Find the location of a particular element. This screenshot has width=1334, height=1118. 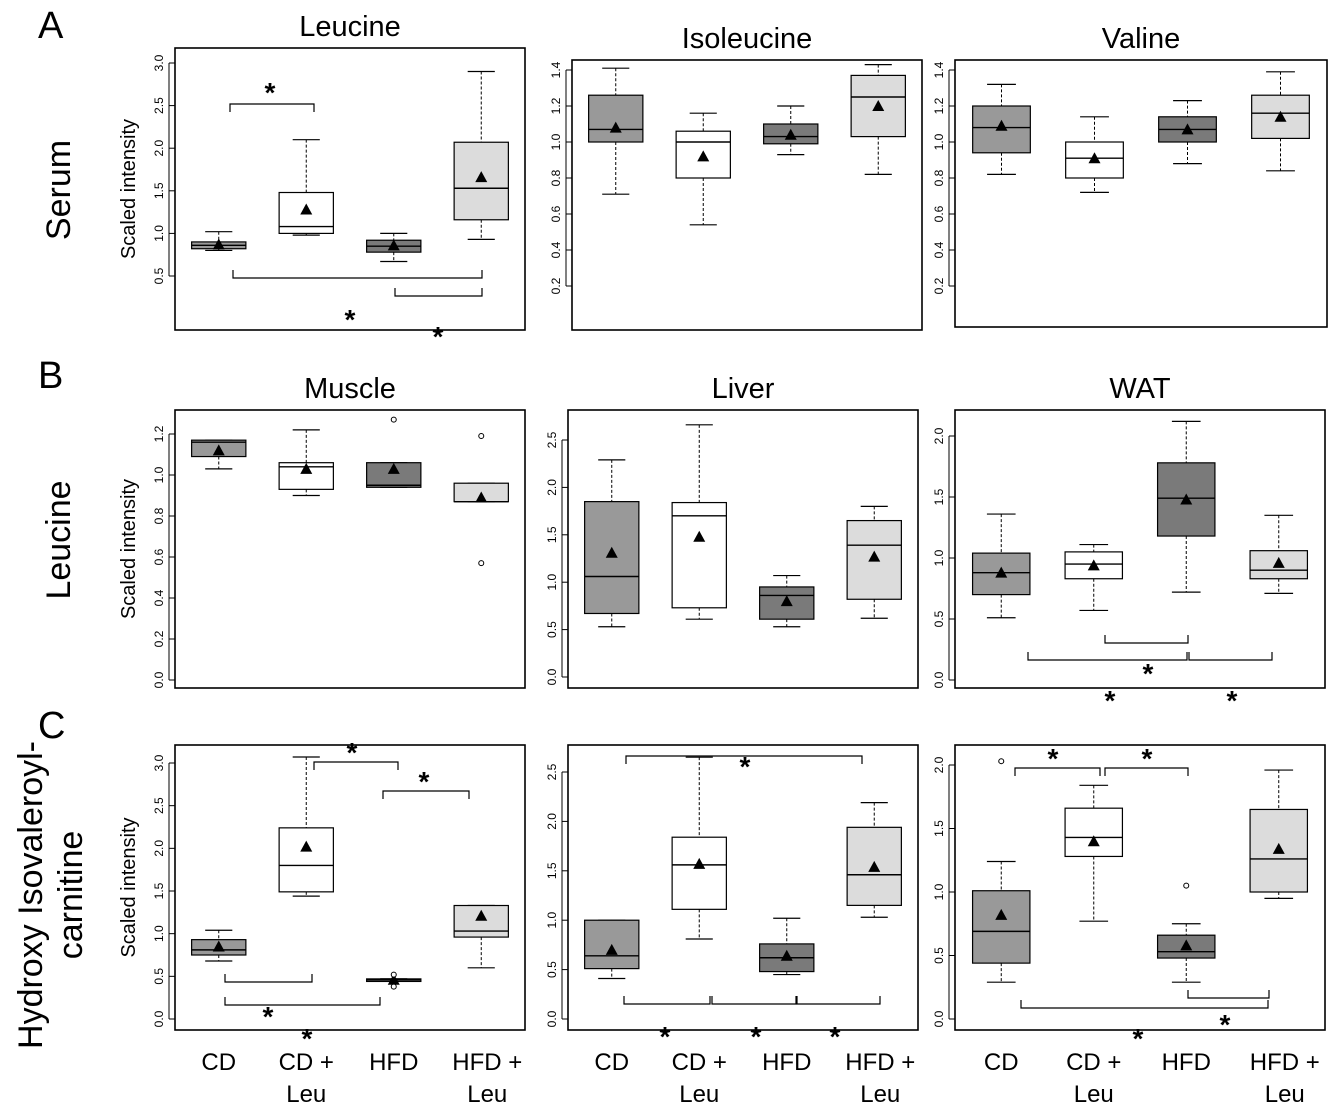

panel-title: Valine is located at coordinates (1141, 39).